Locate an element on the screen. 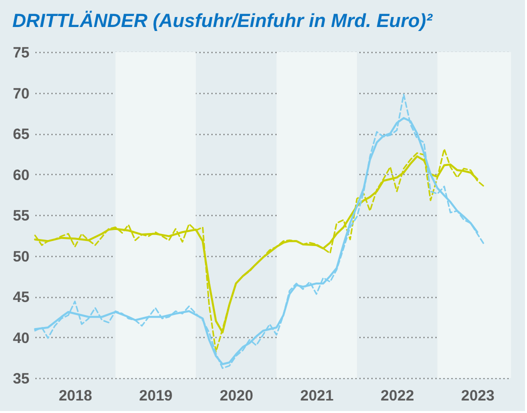 The image size is (527, 413). x-tick-label: 2018 is located at coordinates (75, 396).